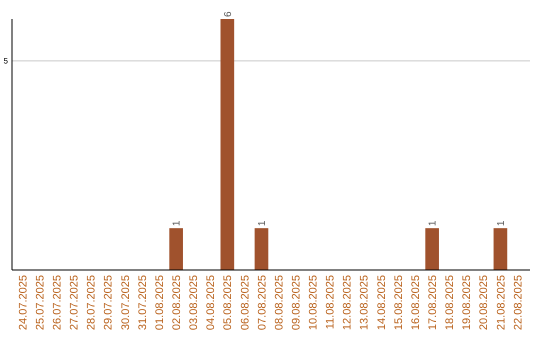  Describe the element at coordinates (40, 302) in the screenshot. I see `x-tick-label: 25.07.2025` at that location.